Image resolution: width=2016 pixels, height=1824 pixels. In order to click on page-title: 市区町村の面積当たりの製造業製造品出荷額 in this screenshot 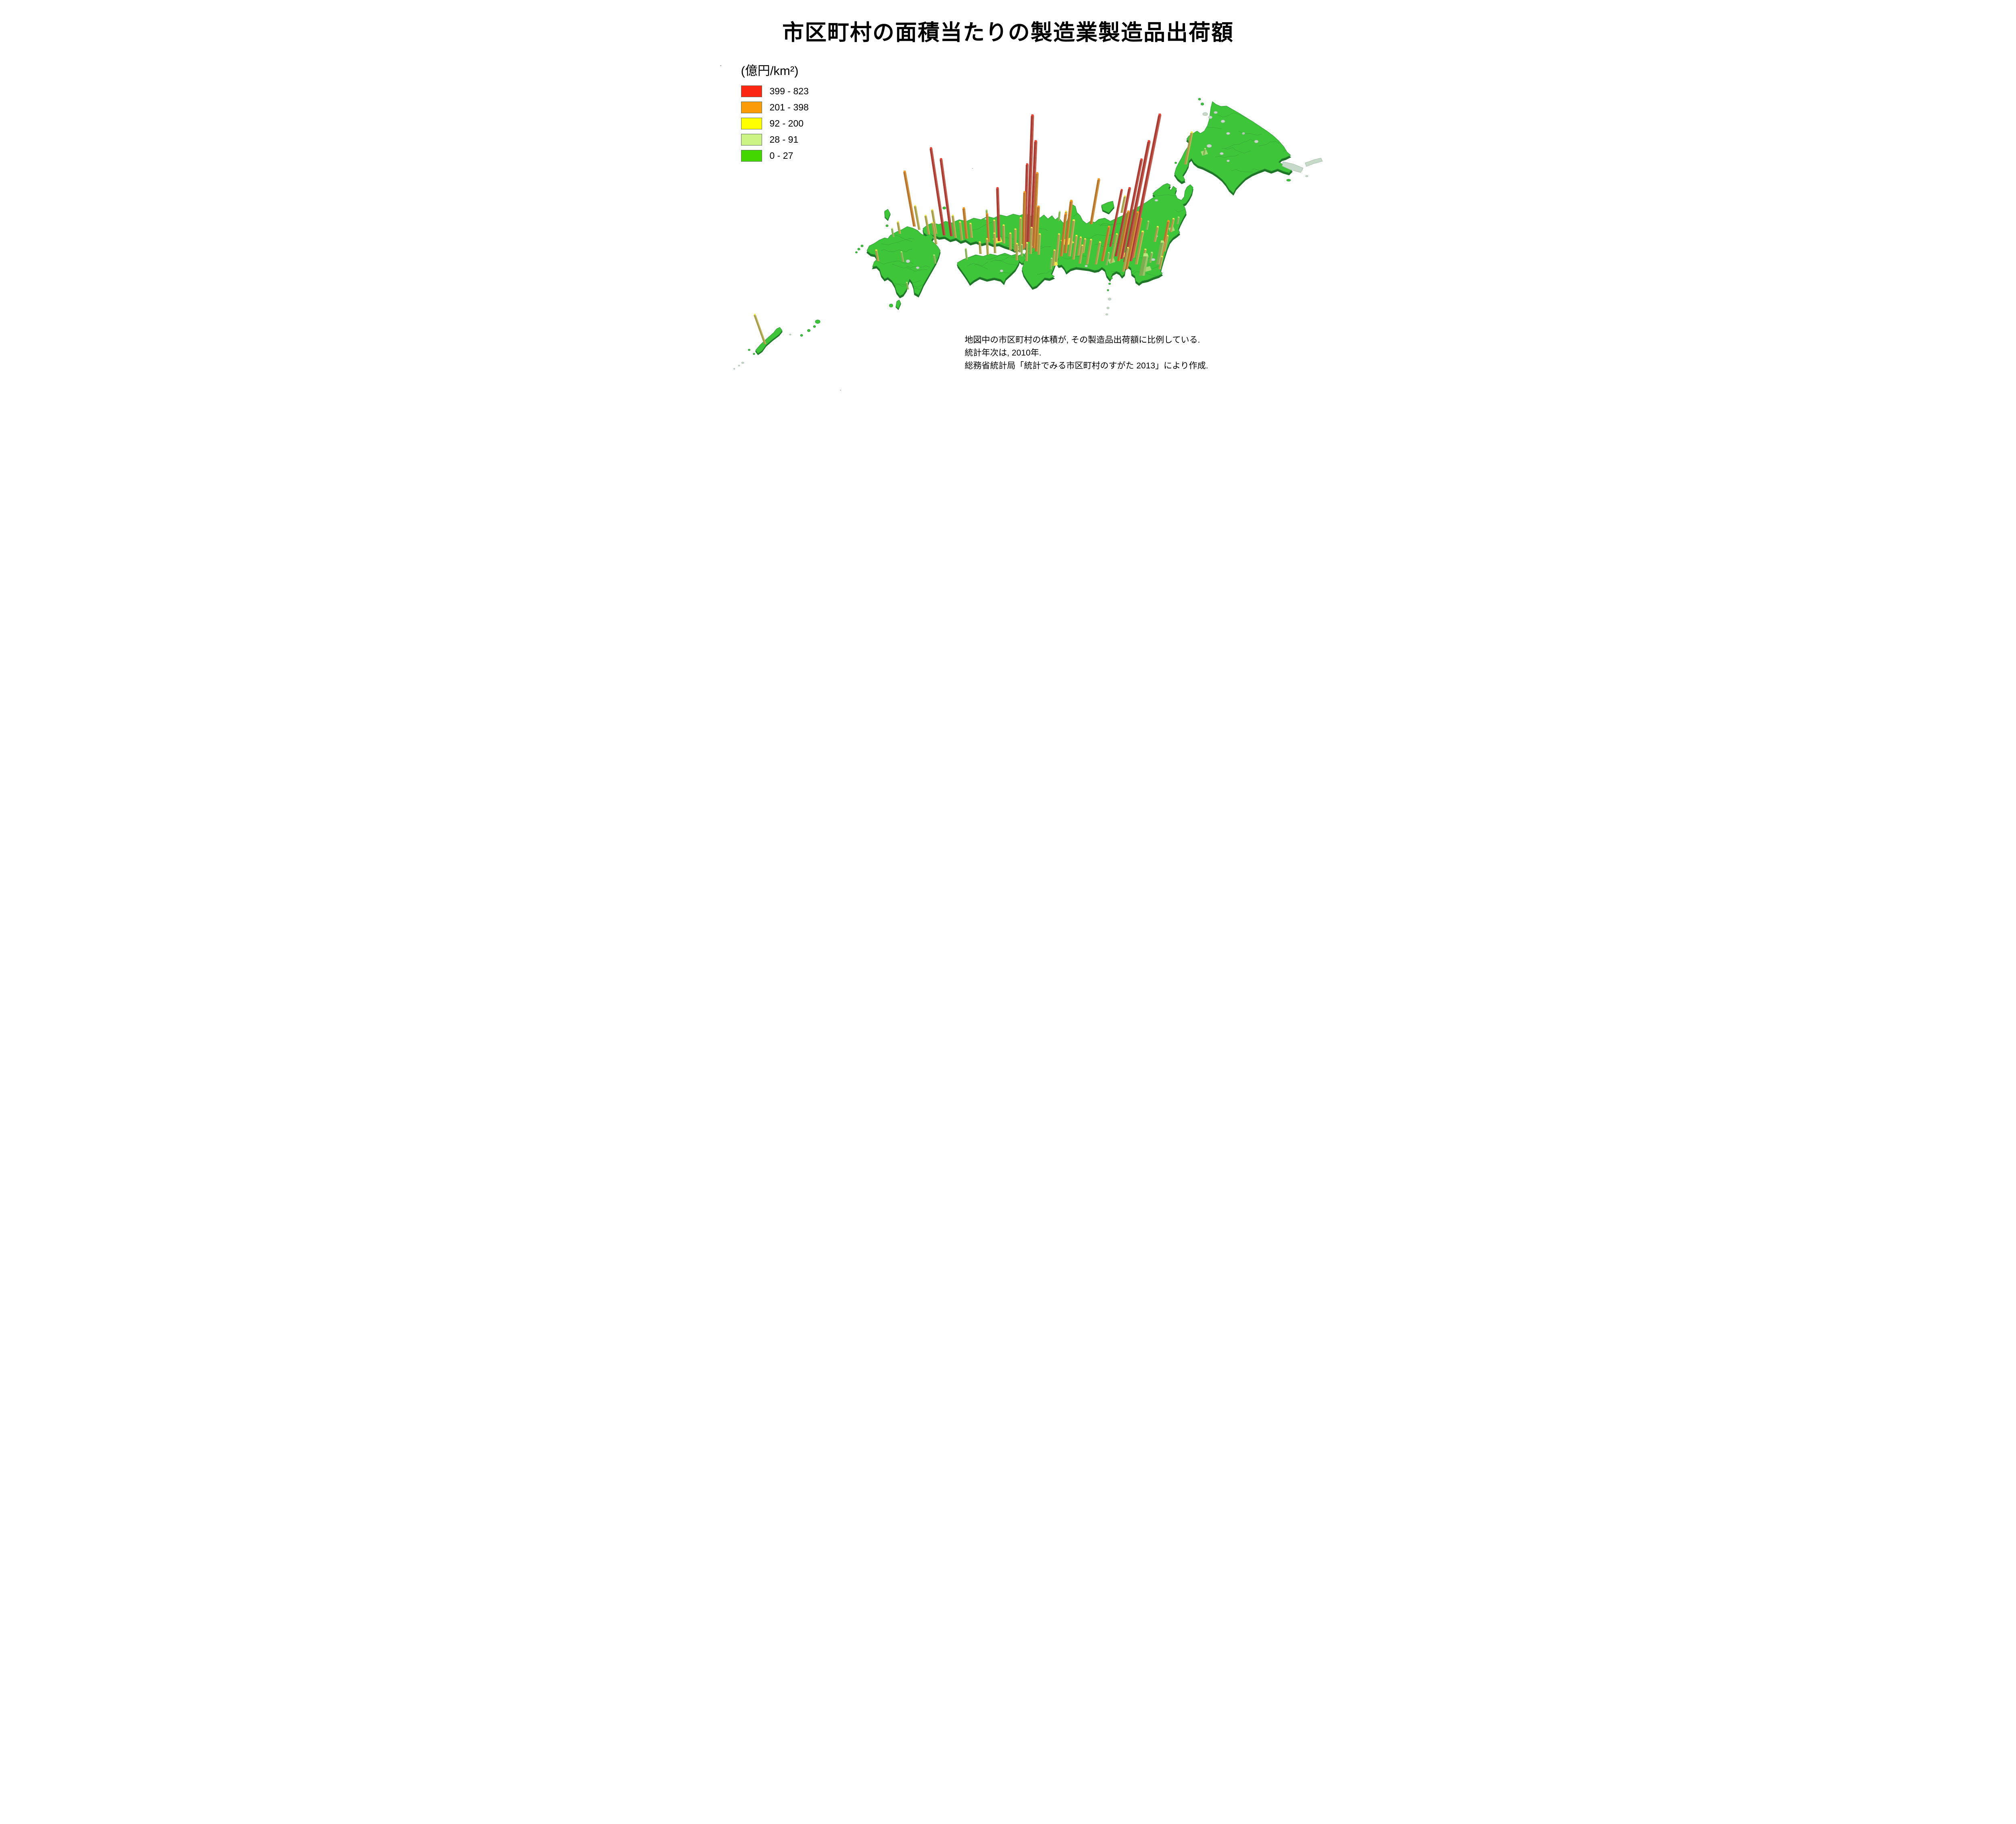, I will do `click(1008, 33)`.